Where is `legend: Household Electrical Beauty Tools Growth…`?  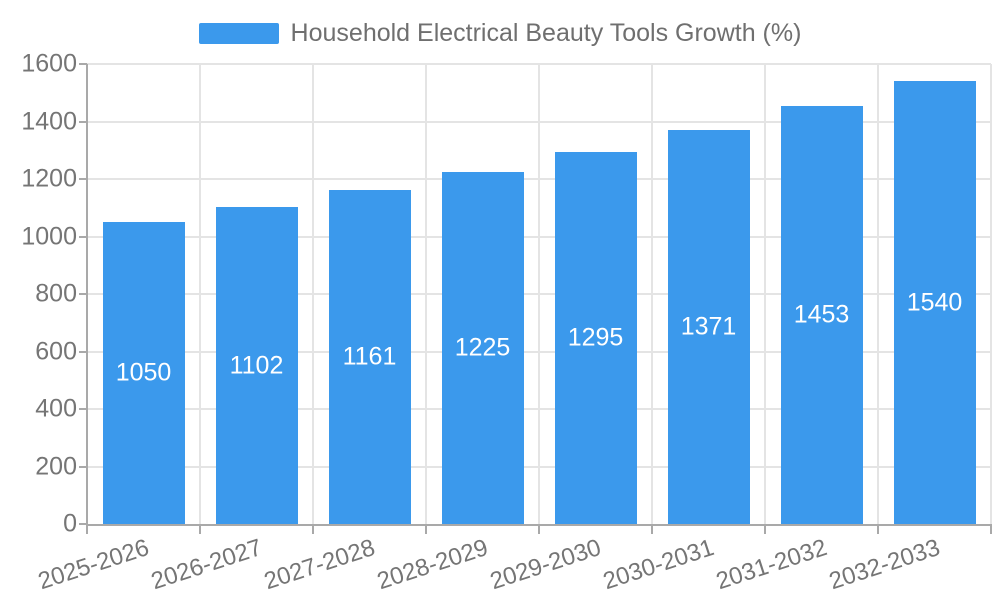
legend: Household Electrical Beauty Tools Growth… is located at coordinates (500, 33).